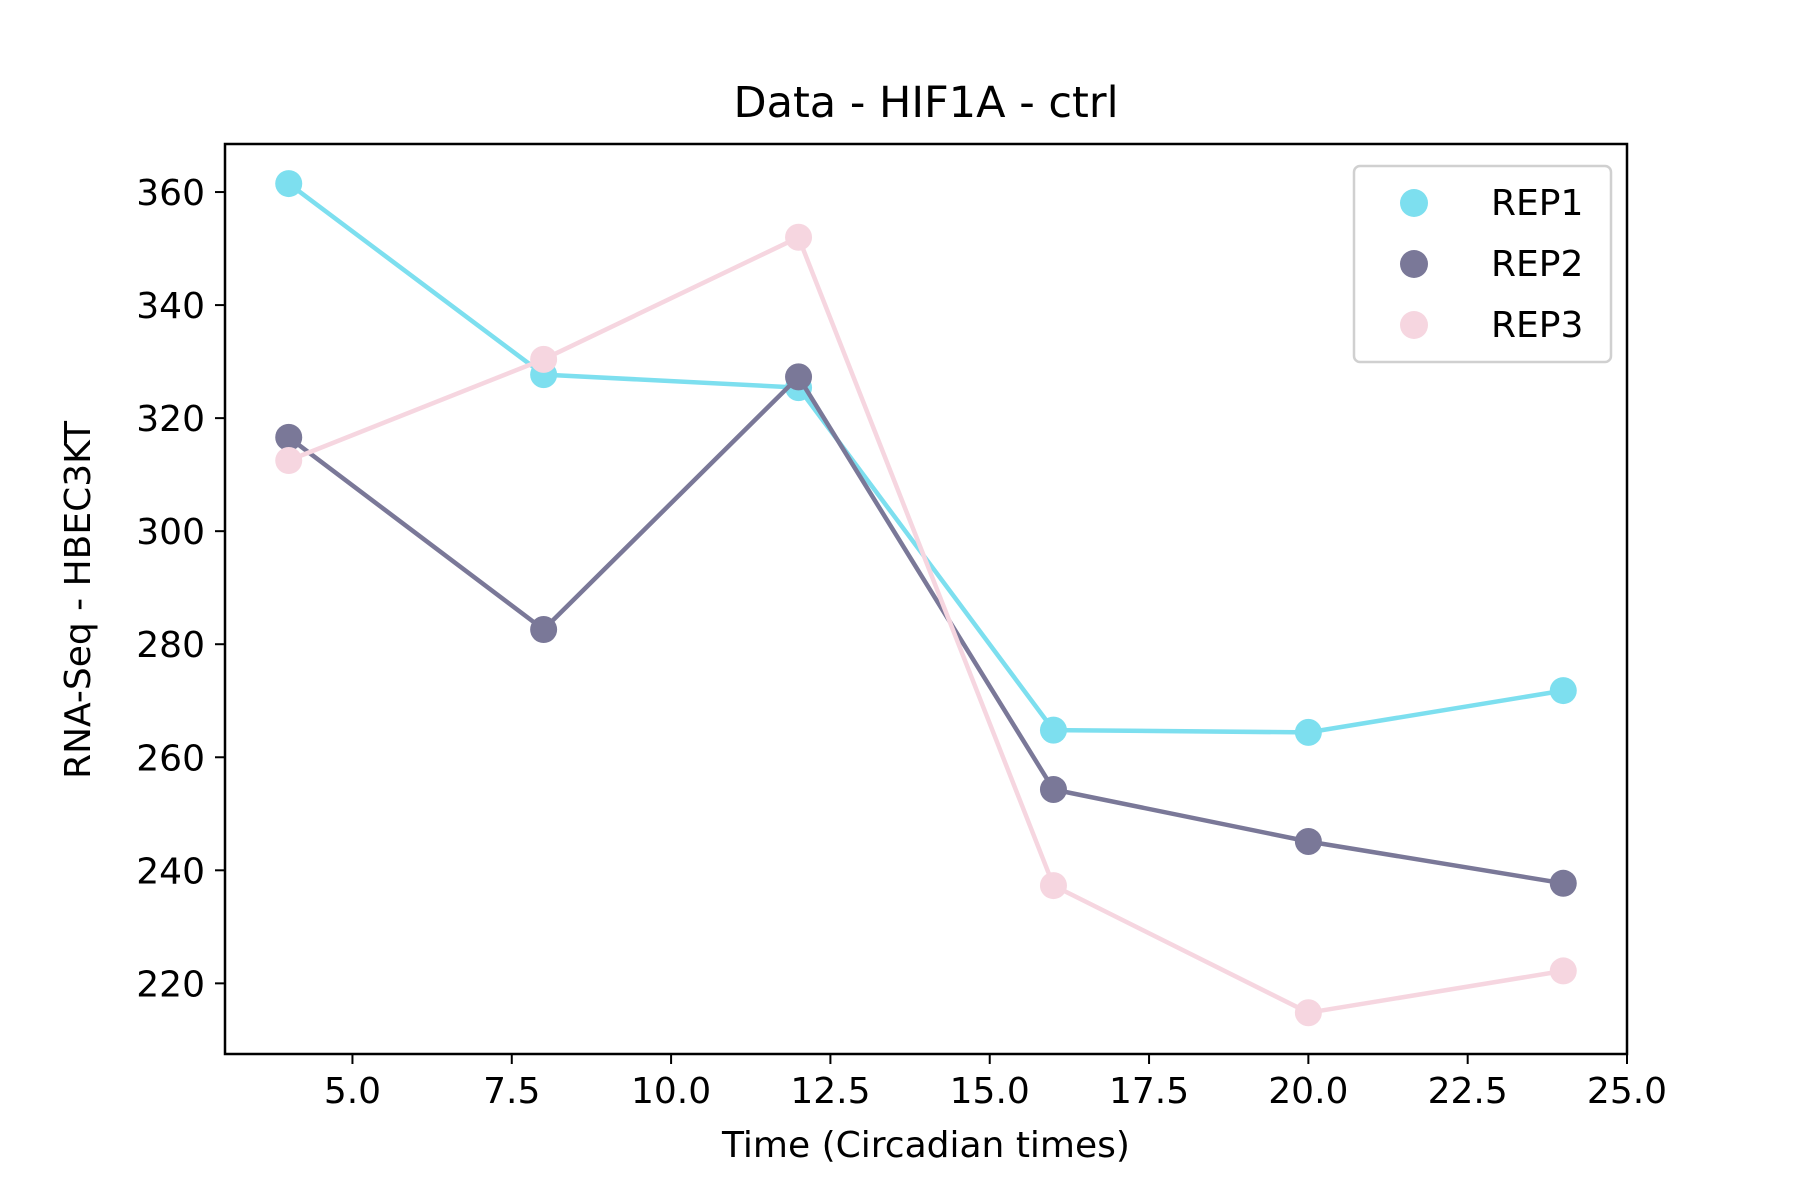 This screenshot has width=1800, height=1200. I want to click on y-tick-label: 260, so click(170, 758).